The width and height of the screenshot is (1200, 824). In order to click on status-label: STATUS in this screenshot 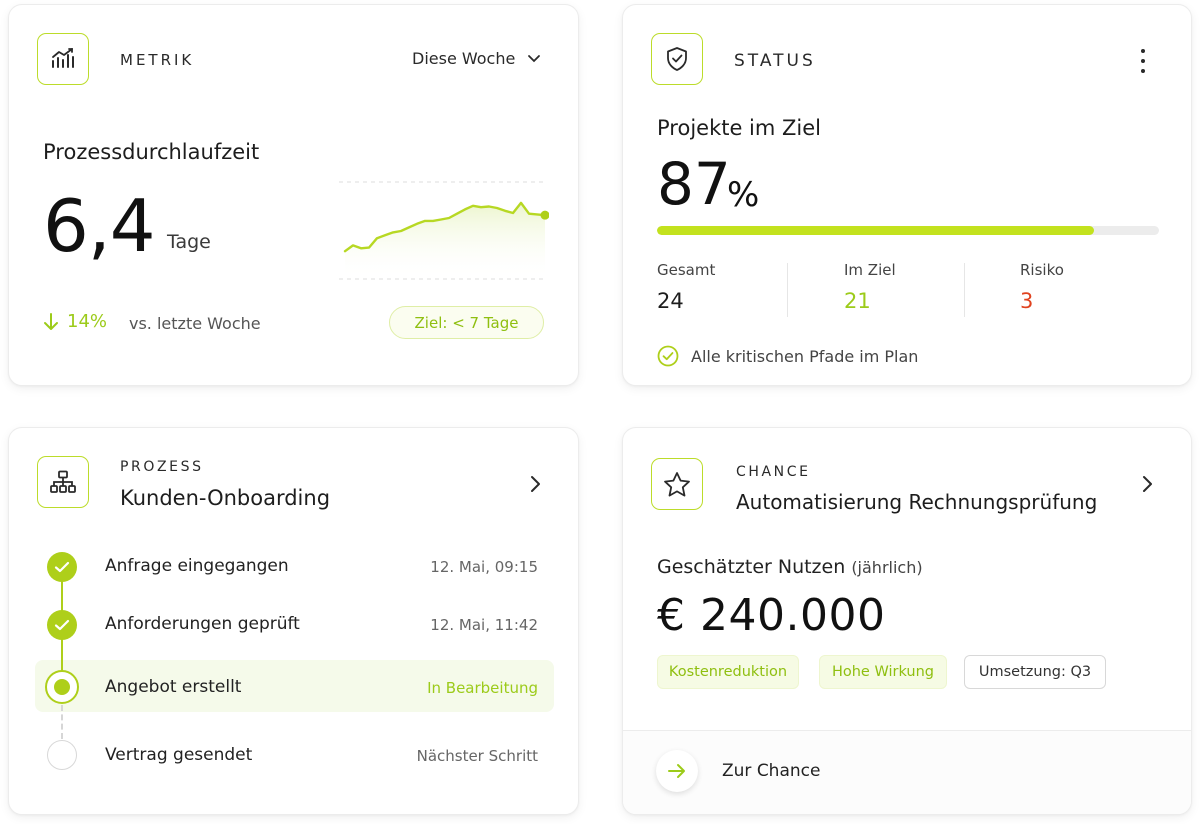, I will do `click(775, 61)`.